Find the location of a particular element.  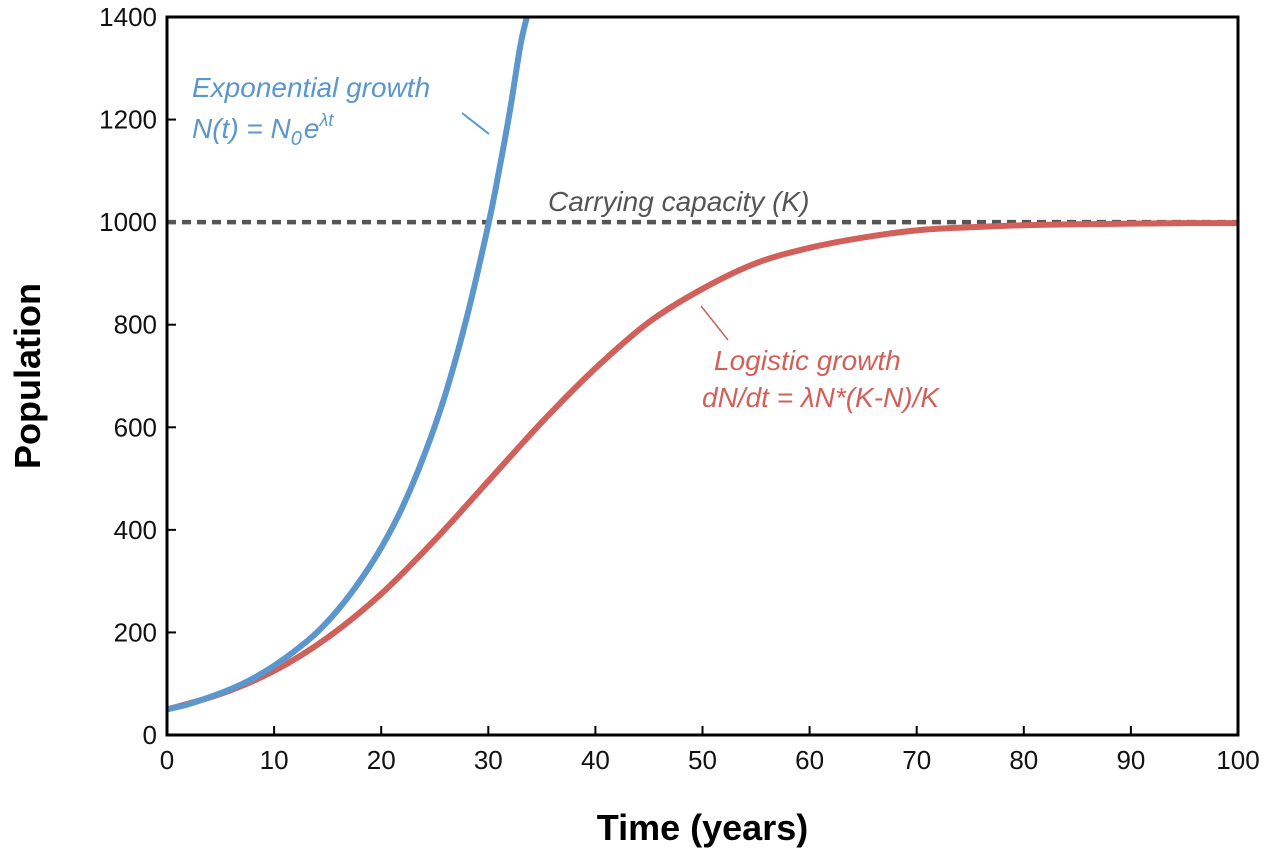

logistic-annotation-title: Logistic growth is located at coordinates (807, 360).